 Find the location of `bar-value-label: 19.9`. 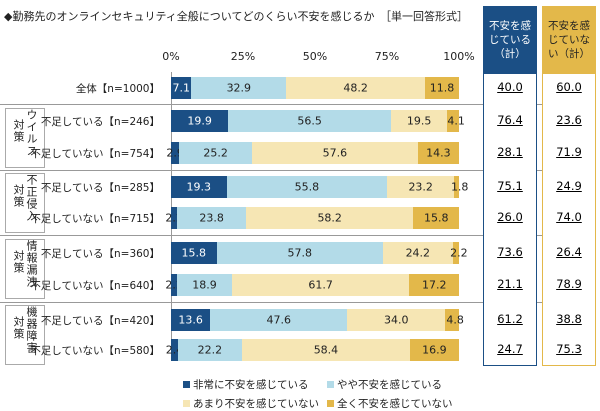

bar-value-label: 19.9 is located at coordinates (199, 121).